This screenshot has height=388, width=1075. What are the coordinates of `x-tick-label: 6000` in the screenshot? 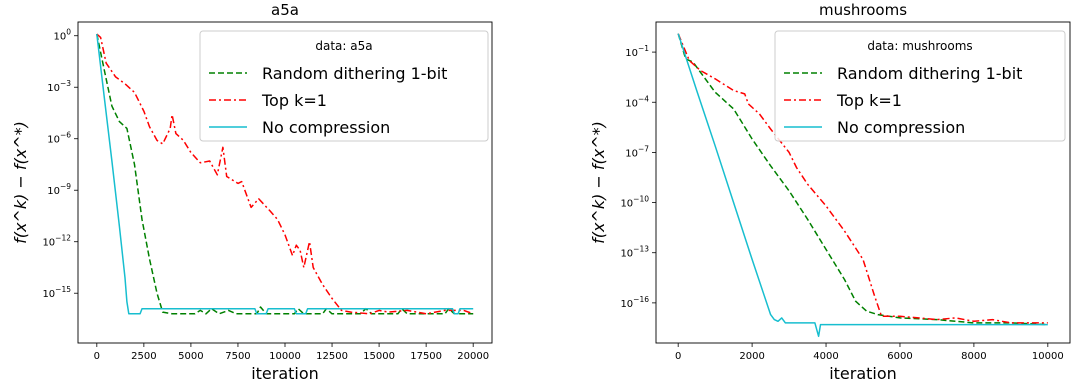 It's located at (899, 356).